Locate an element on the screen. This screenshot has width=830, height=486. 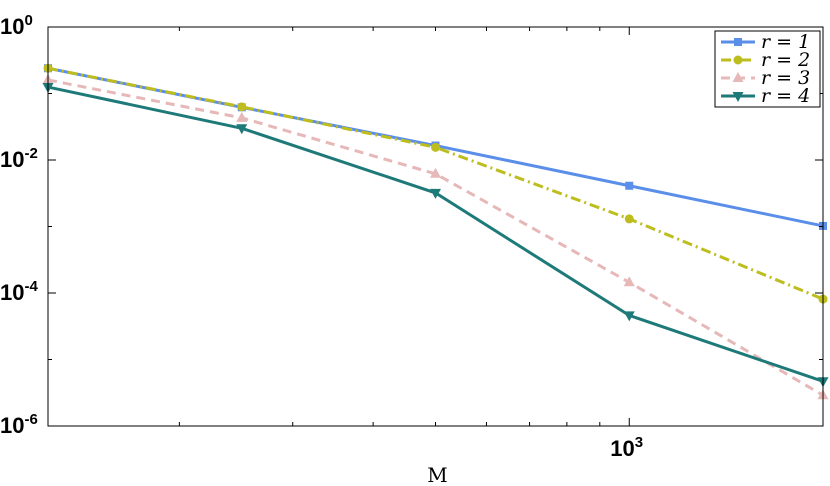
y-tick-label: 10⁻² is located at coordinates (19, 158).